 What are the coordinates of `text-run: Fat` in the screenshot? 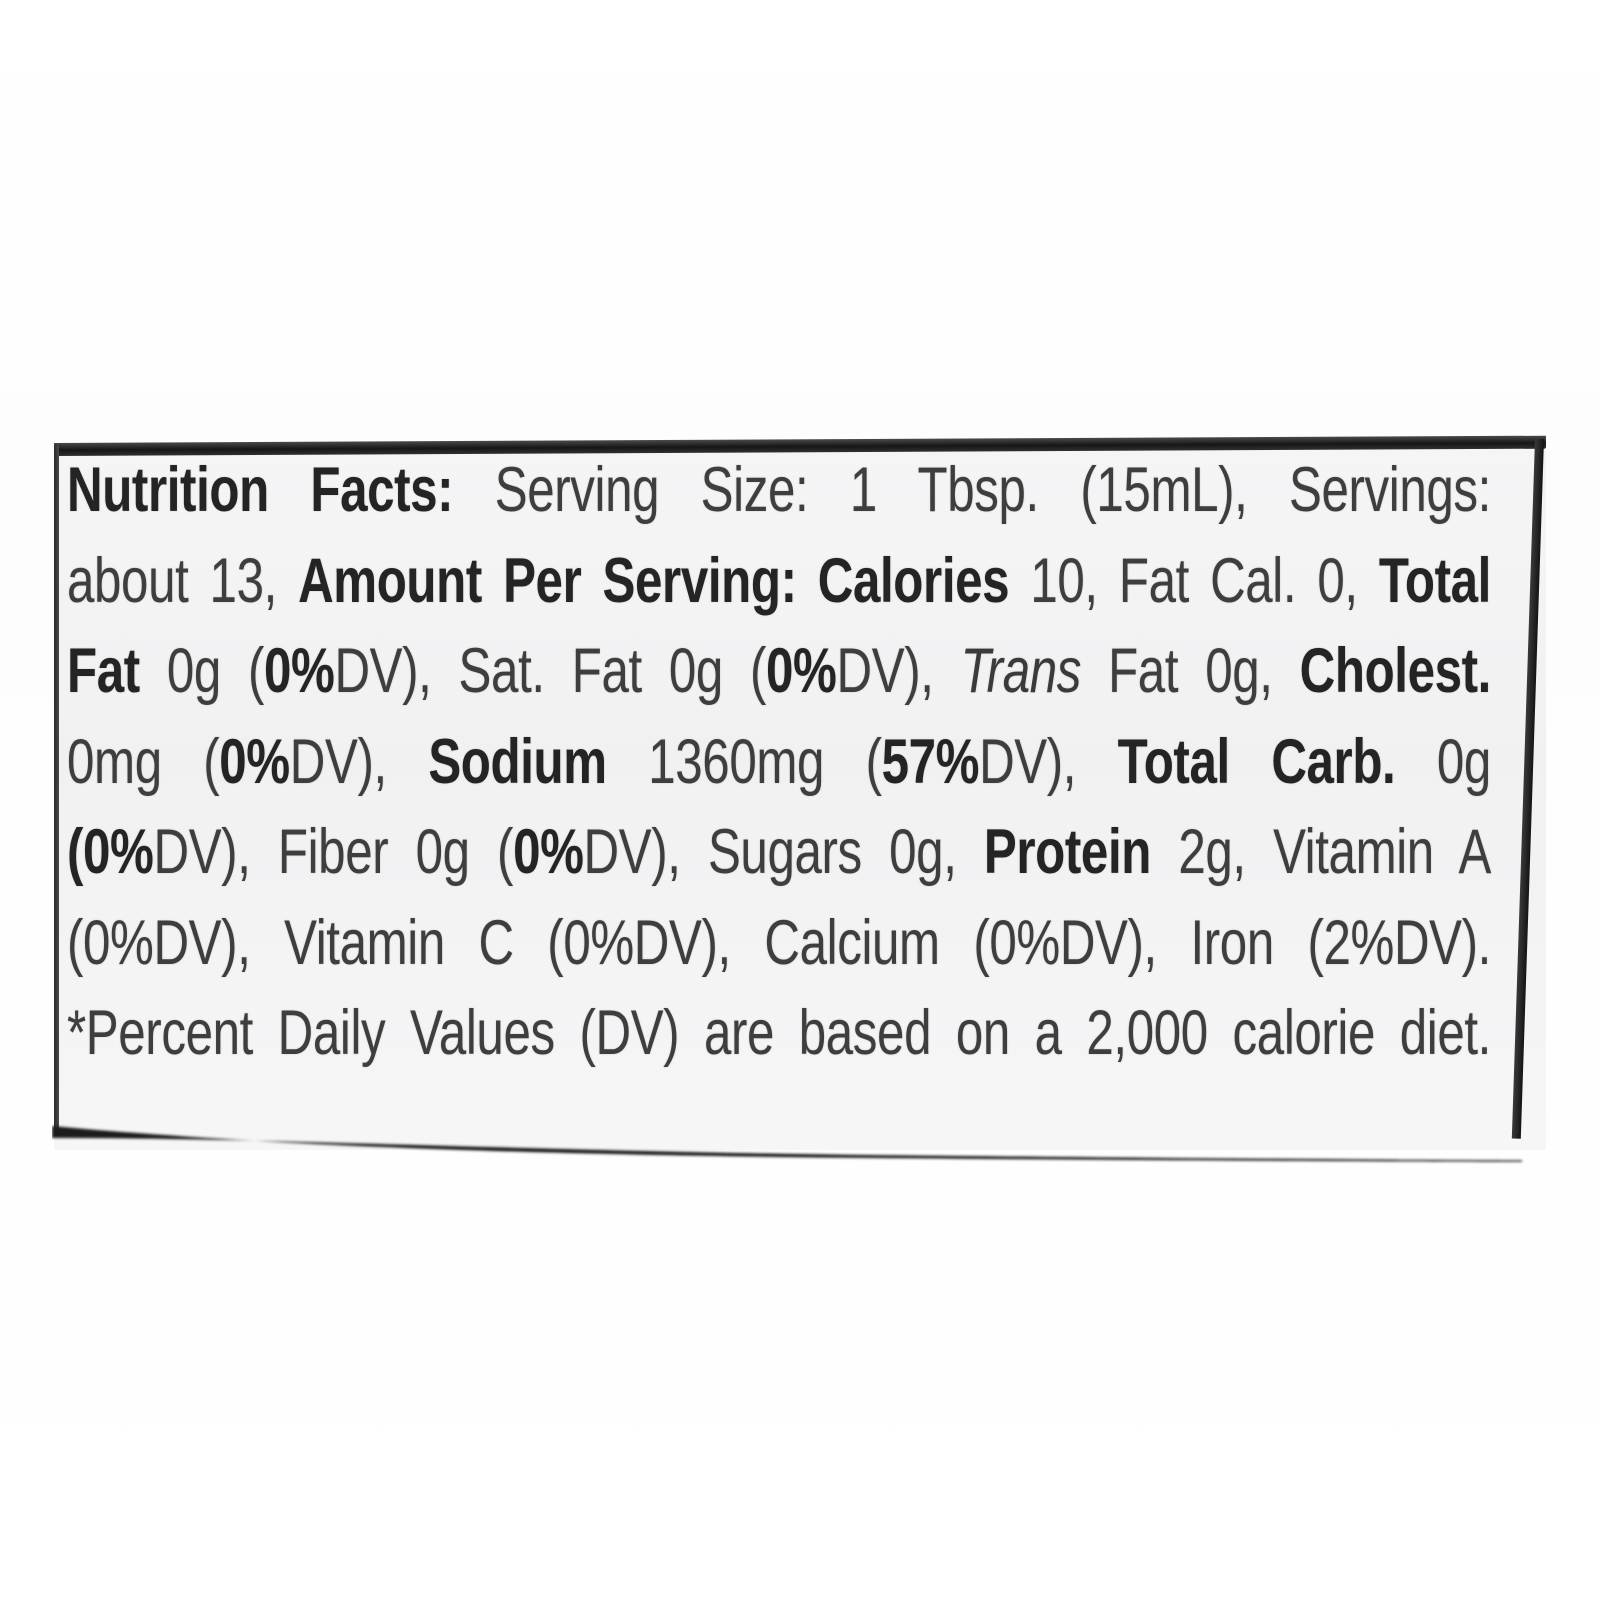 It's located at (103, 671).